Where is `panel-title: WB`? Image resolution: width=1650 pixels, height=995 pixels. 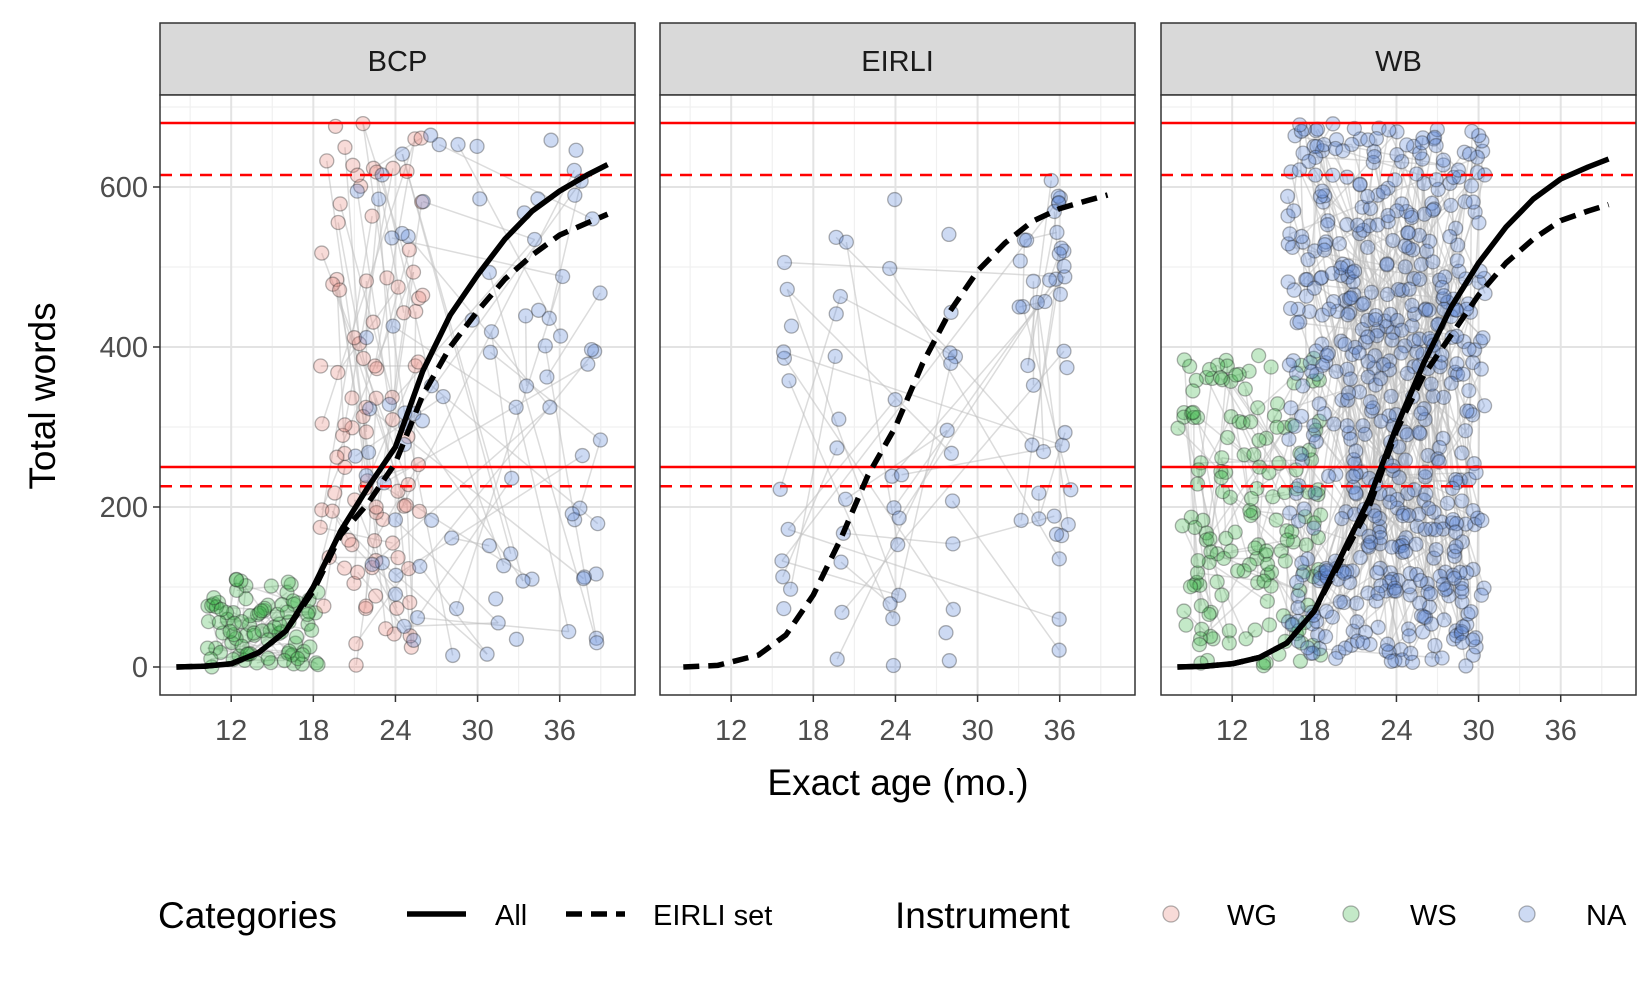
panel-title: WB is located at coordinates (1398, 62).